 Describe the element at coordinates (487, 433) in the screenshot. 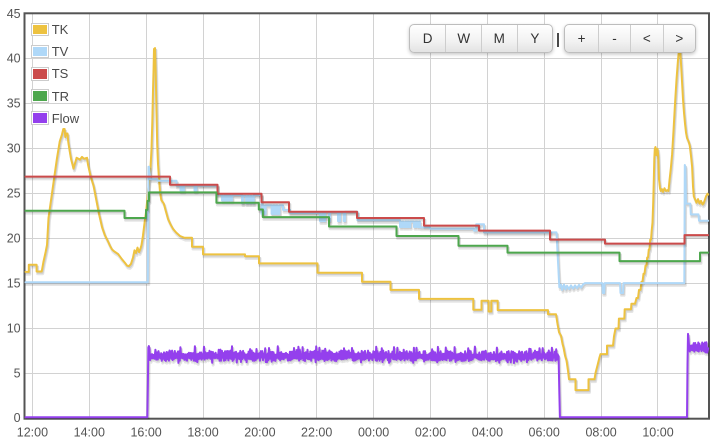

I see `svg-text: 04:00` at that location.